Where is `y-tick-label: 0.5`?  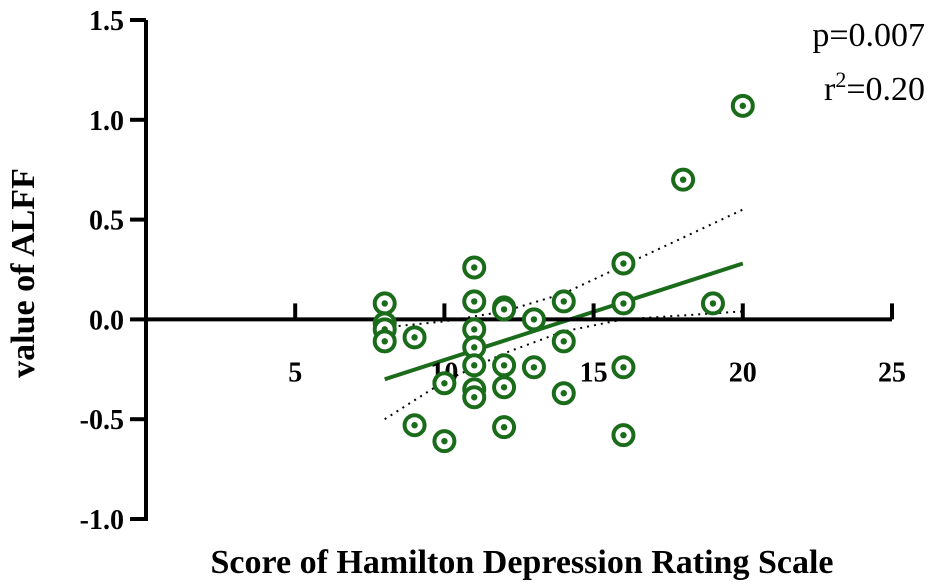 y-tick-label: 0.5 is located at coordinates (106, 221).